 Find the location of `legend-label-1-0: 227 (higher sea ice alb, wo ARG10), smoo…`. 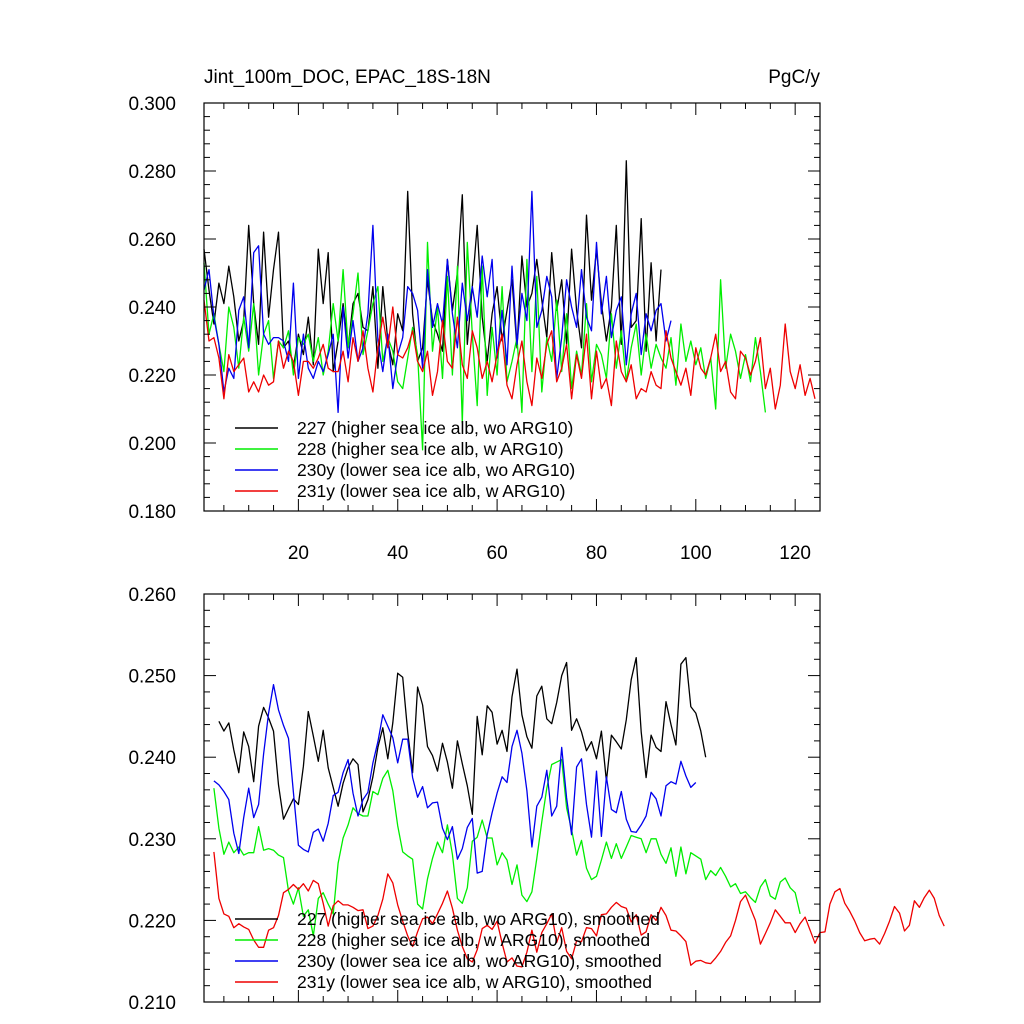

legend-label-1-0: 227 (higher sea ice alb, wo ARG10), smoo… is located at coordinates (478, 919).